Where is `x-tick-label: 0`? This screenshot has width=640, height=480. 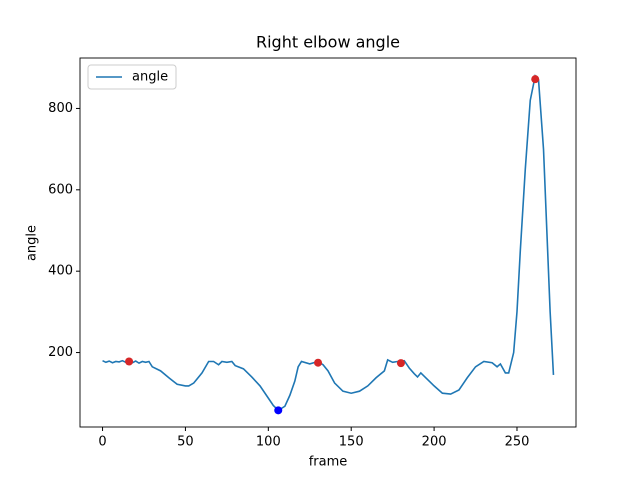 x-tick-label: 0 is located at coordinates (102, 442).